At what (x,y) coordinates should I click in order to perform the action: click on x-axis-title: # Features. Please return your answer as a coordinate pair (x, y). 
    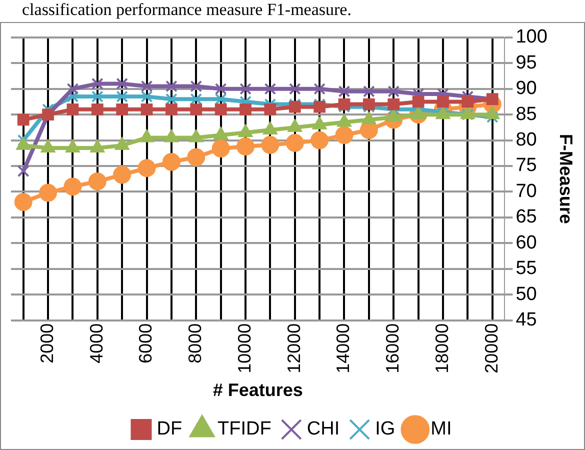
    Looking at the image, I should click on (257, 390).